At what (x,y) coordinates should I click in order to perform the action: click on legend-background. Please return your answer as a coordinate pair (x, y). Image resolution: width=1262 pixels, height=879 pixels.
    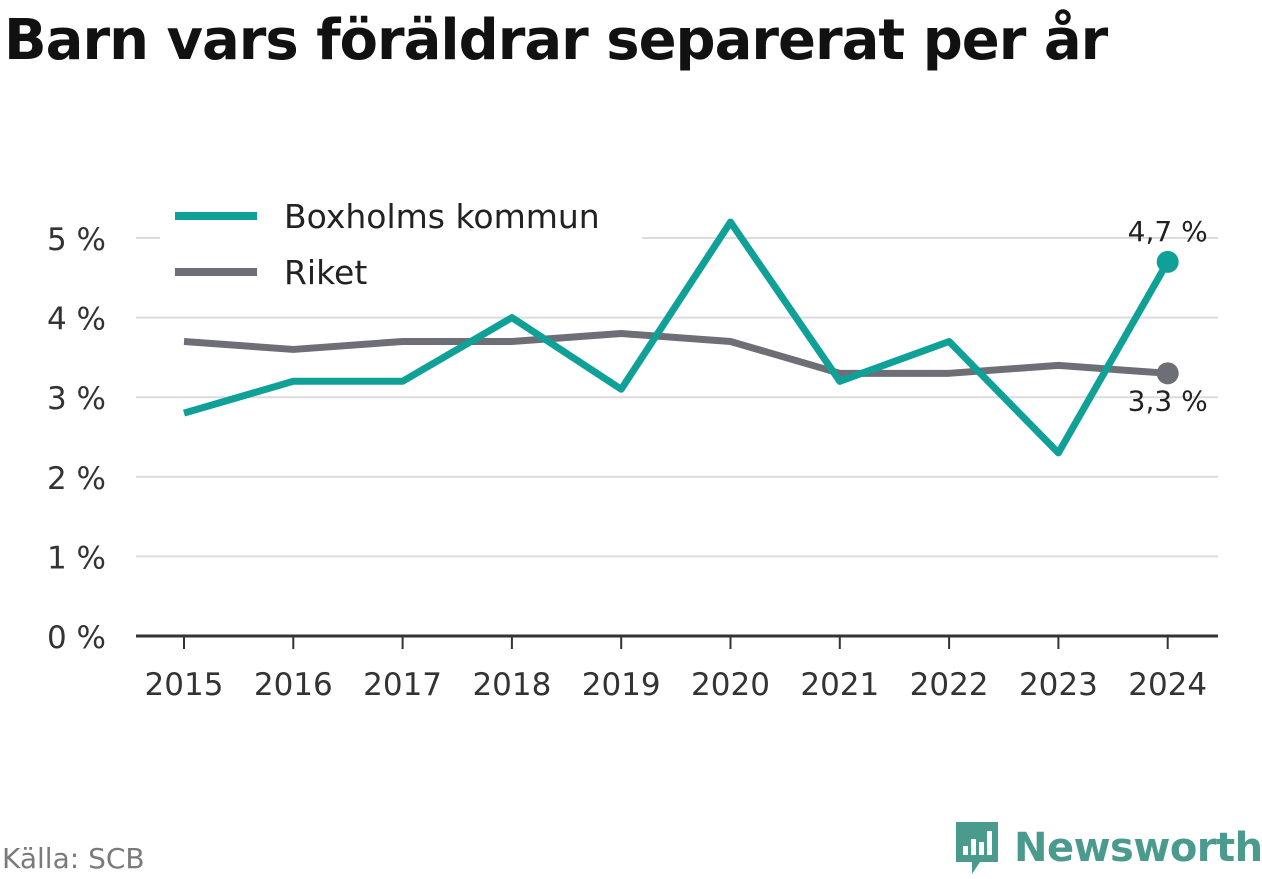
    Looking at the image, I should click on (401, 241).